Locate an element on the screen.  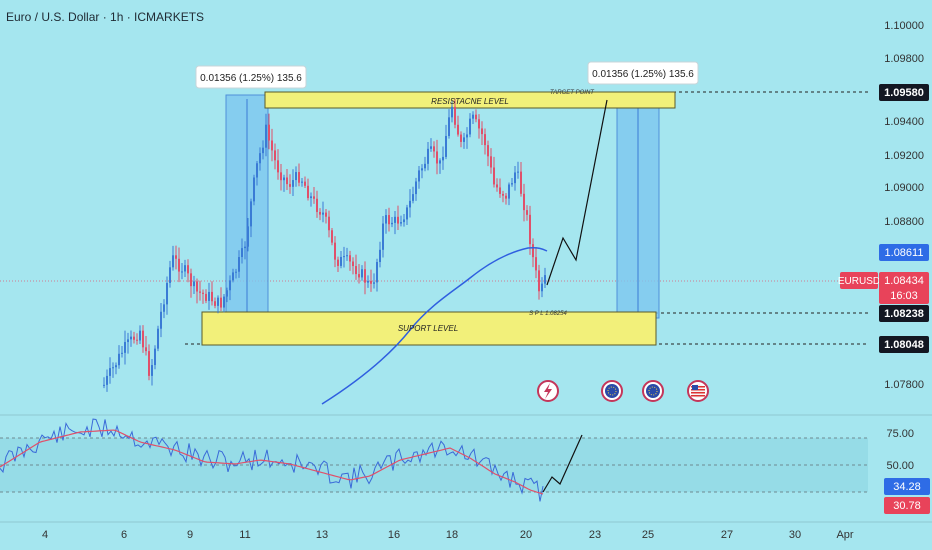
chart-title: Euro / U.S. Dollar · 1h · ICMARKETS is located at coordinates (105, 17).